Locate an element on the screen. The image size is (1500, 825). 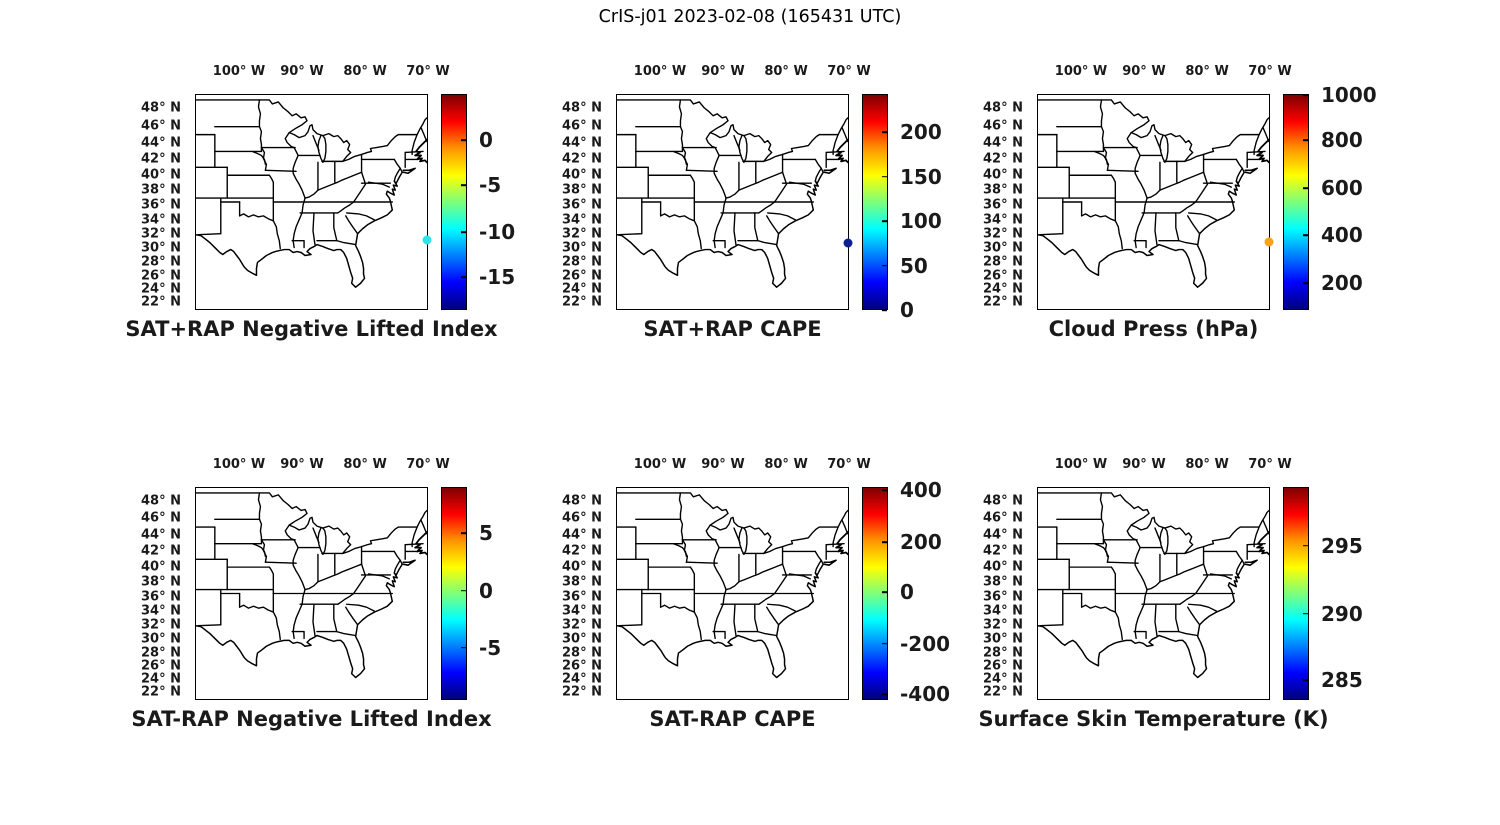
colorbar: 295 290 285 is located at coordinates (1323, 593).